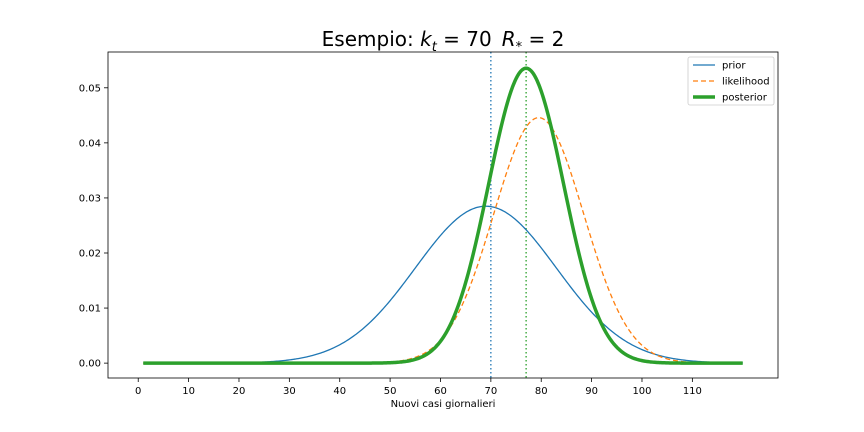  What do you see at coordinates (490, 391) in the screenshot?
I see `x-tick-label: 70` at bounding box center [490, 391].